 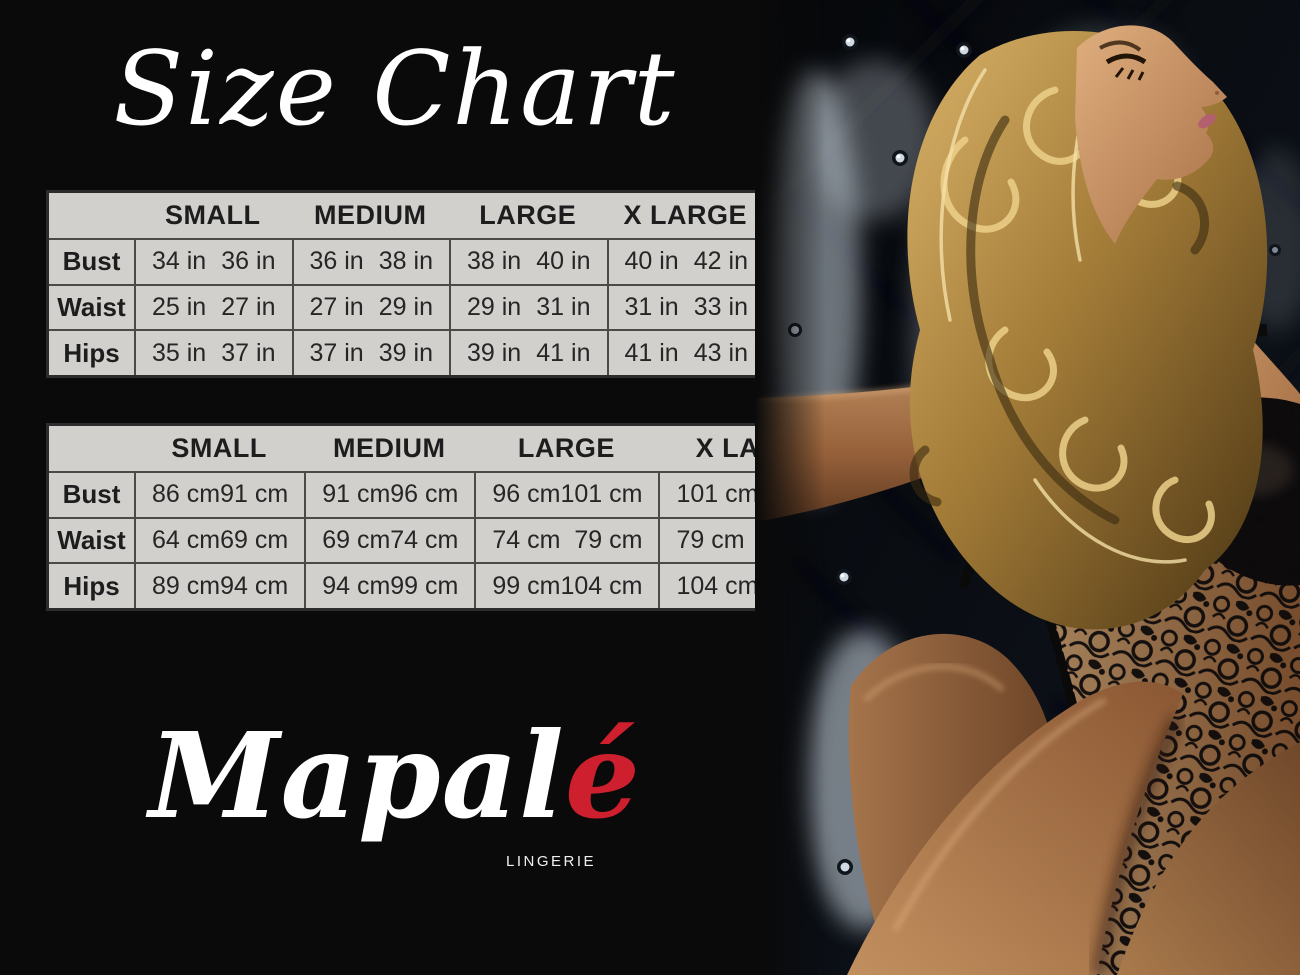 What do you see at coordinates (528, 306) in the screenshot?
I see `measurement-cell: 29 in 31 in` at bounding box center [528, 306].